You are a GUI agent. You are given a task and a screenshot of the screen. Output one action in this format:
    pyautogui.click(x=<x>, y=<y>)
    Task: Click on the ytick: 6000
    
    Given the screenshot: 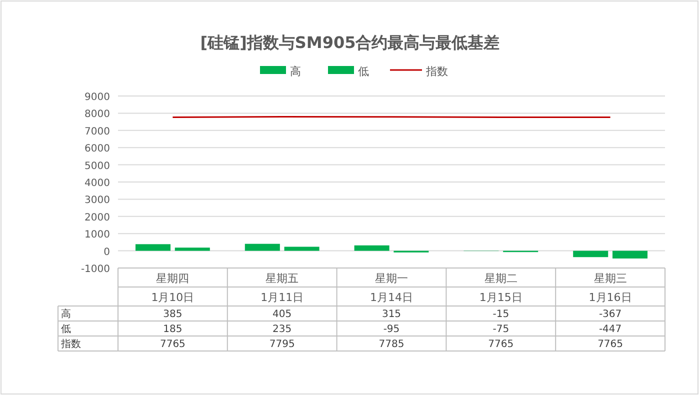 What is the action you would take?
    pyautogui.click(x=97, y=149)
    